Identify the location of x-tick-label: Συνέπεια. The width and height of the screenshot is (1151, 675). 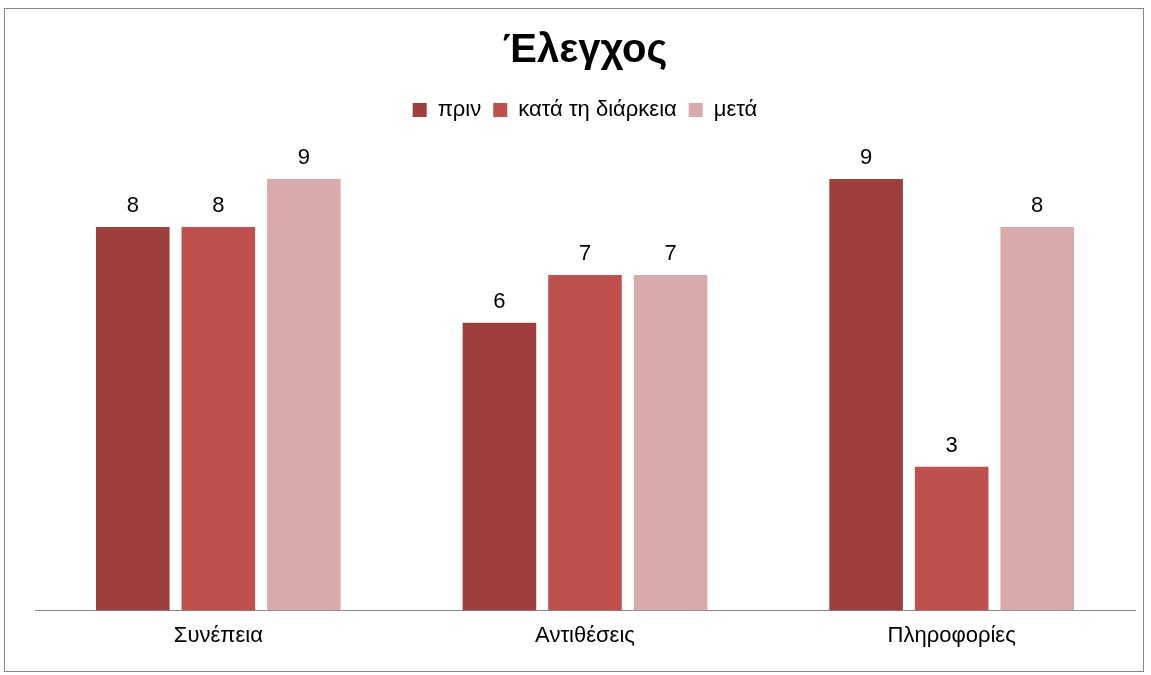
(218, 634).